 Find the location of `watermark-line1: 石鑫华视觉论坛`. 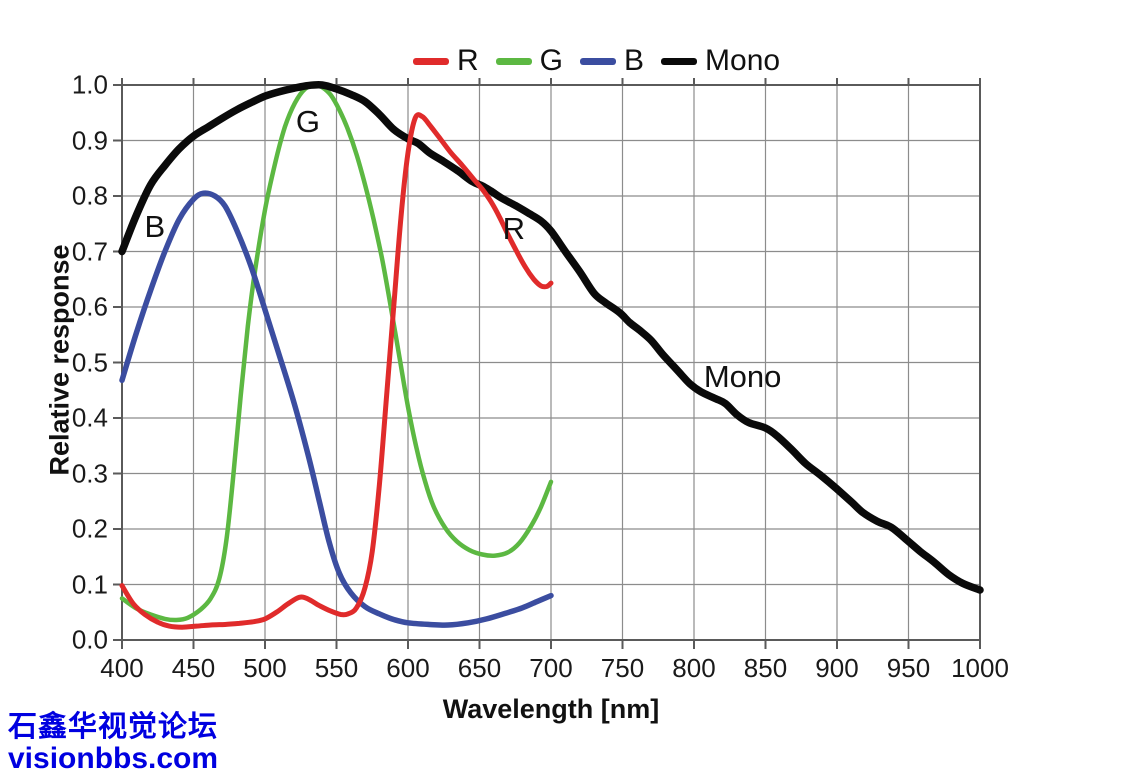

watermark-line1: 石鑫华视觉论坛 is located at coordinates (113, 727).